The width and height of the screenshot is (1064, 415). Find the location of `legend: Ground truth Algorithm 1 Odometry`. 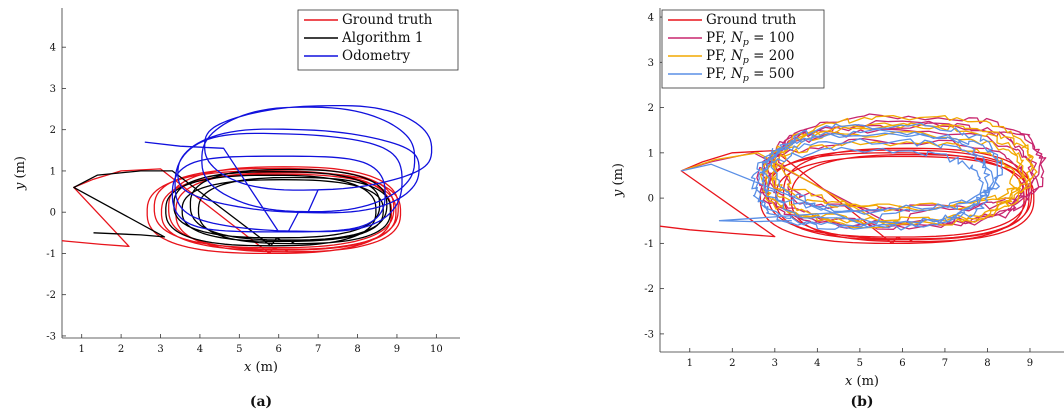

legend: Ground truth Algorithm 1 Odometry is located at coordinates (378, 40).